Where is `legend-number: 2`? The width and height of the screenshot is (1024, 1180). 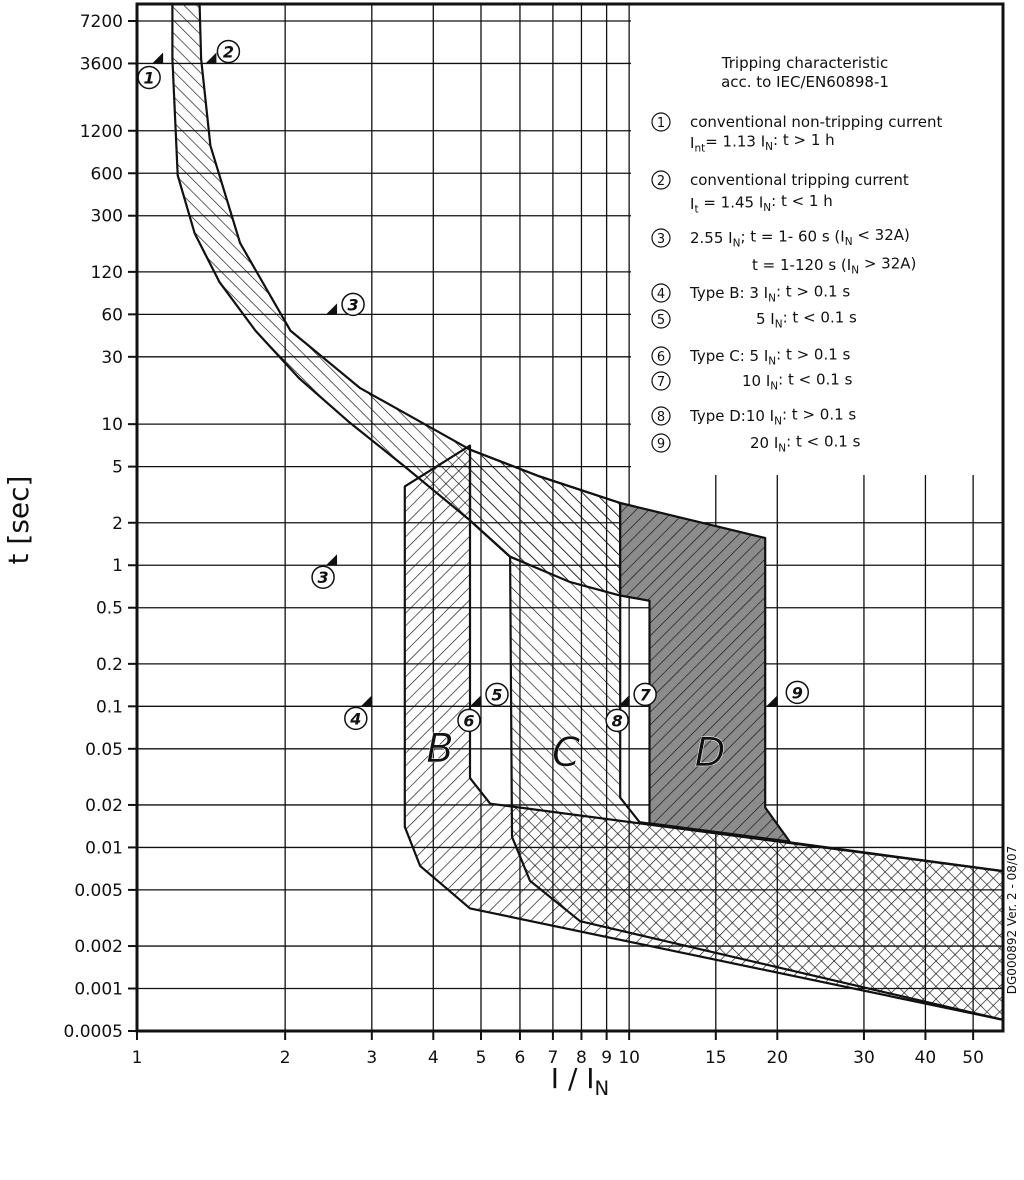 legend-number: 2 is located at coordinates (661, 181).